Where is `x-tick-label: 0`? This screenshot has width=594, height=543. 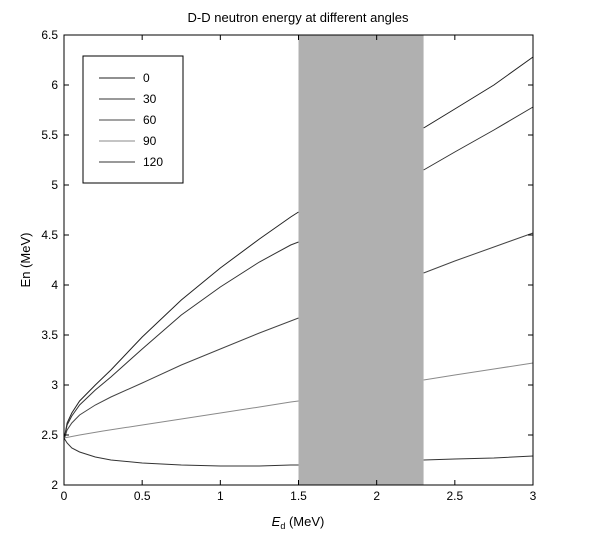 x-tick-label: 0 is located at coordinates (64, 496).